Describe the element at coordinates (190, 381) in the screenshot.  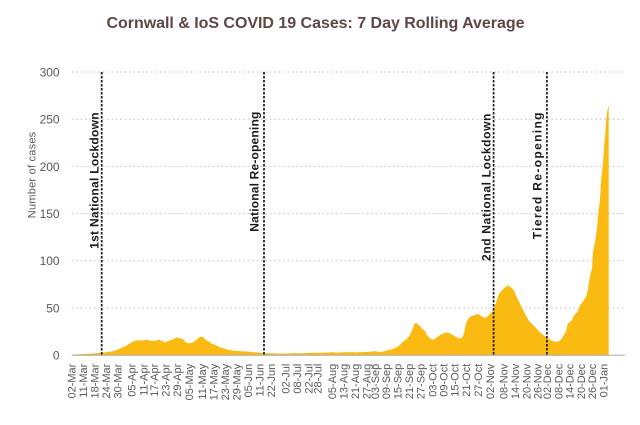
I see `svg-text: 05-May` at that location.